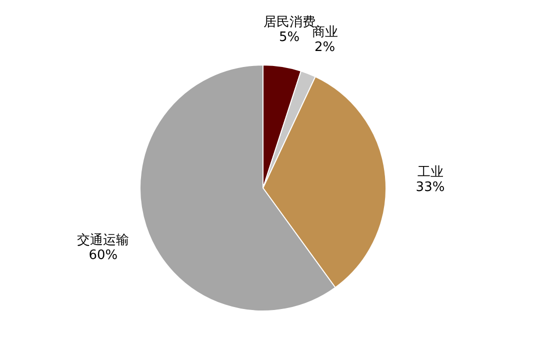 Image resolution: width=540 pixels, height=357 pixels. I want to click on data-label: 33%, so click(430, 188).